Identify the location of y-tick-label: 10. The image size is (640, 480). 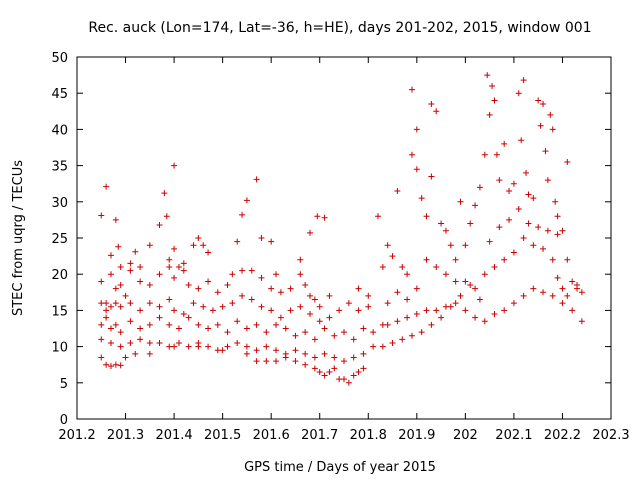
(59, 348).